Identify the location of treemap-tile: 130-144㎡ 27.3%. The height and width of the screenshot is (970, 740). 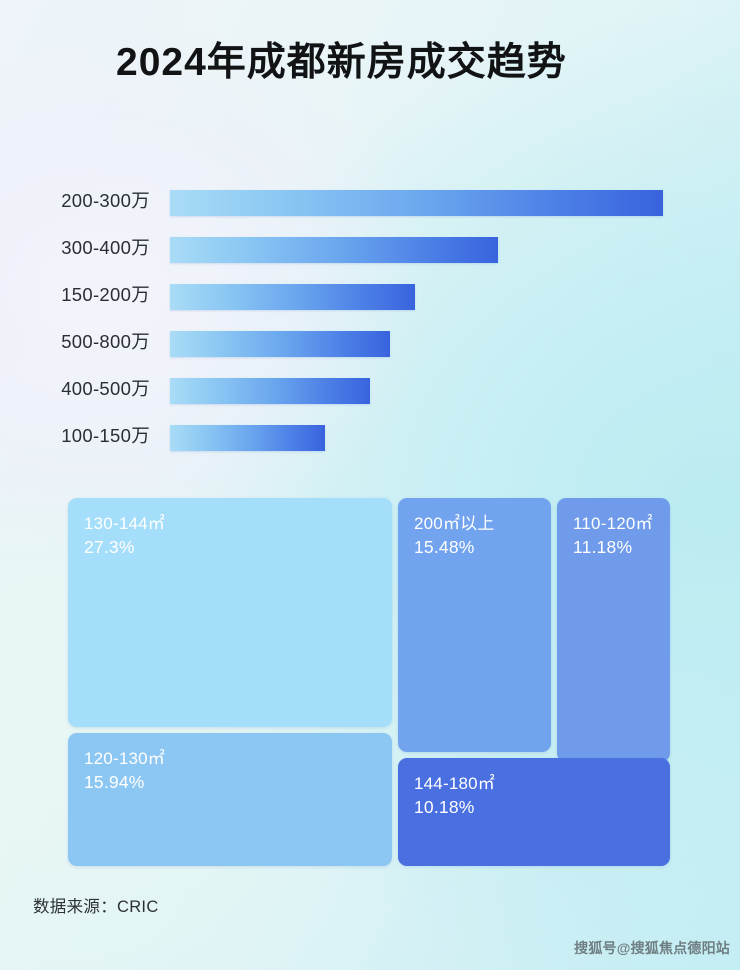
(230, 612).